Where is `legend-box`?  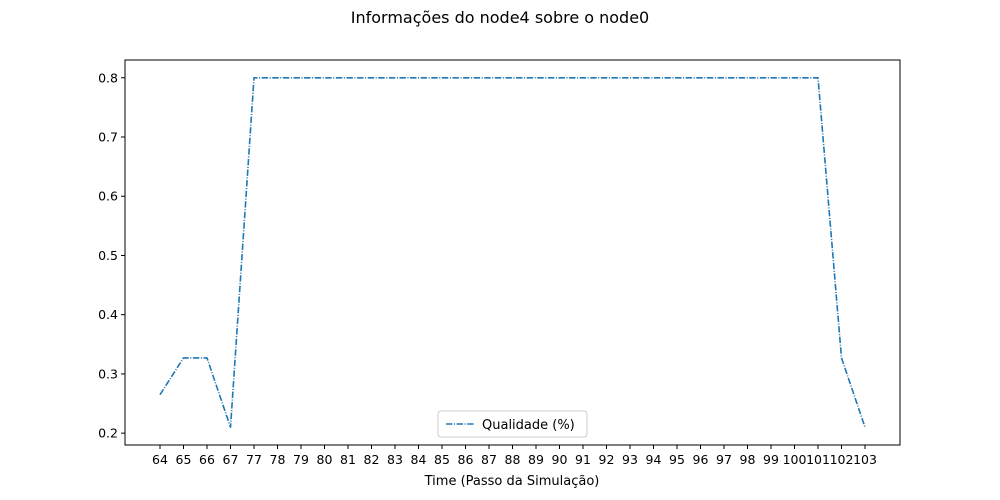 legend-box is located at coordinates (512, 424).